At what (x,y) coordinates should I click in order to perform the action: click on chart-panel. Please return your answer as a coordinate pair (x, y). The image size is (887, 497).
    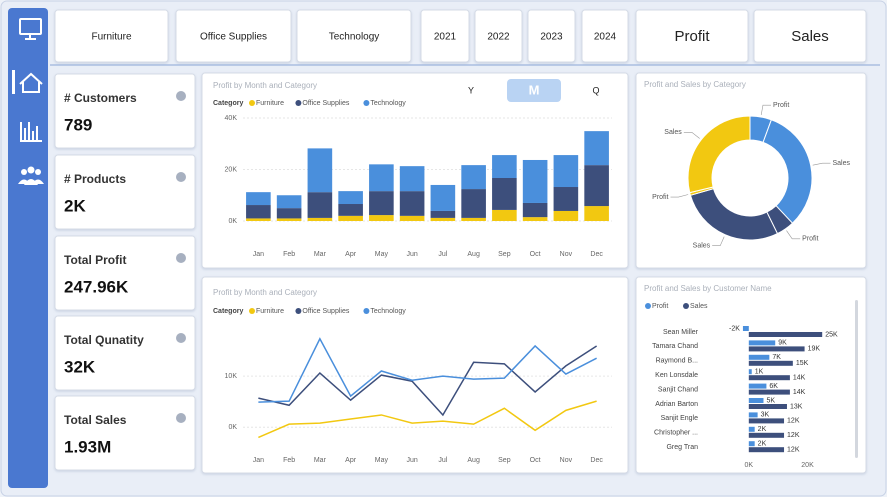
    Looking at the image, I should click on (751, 375).